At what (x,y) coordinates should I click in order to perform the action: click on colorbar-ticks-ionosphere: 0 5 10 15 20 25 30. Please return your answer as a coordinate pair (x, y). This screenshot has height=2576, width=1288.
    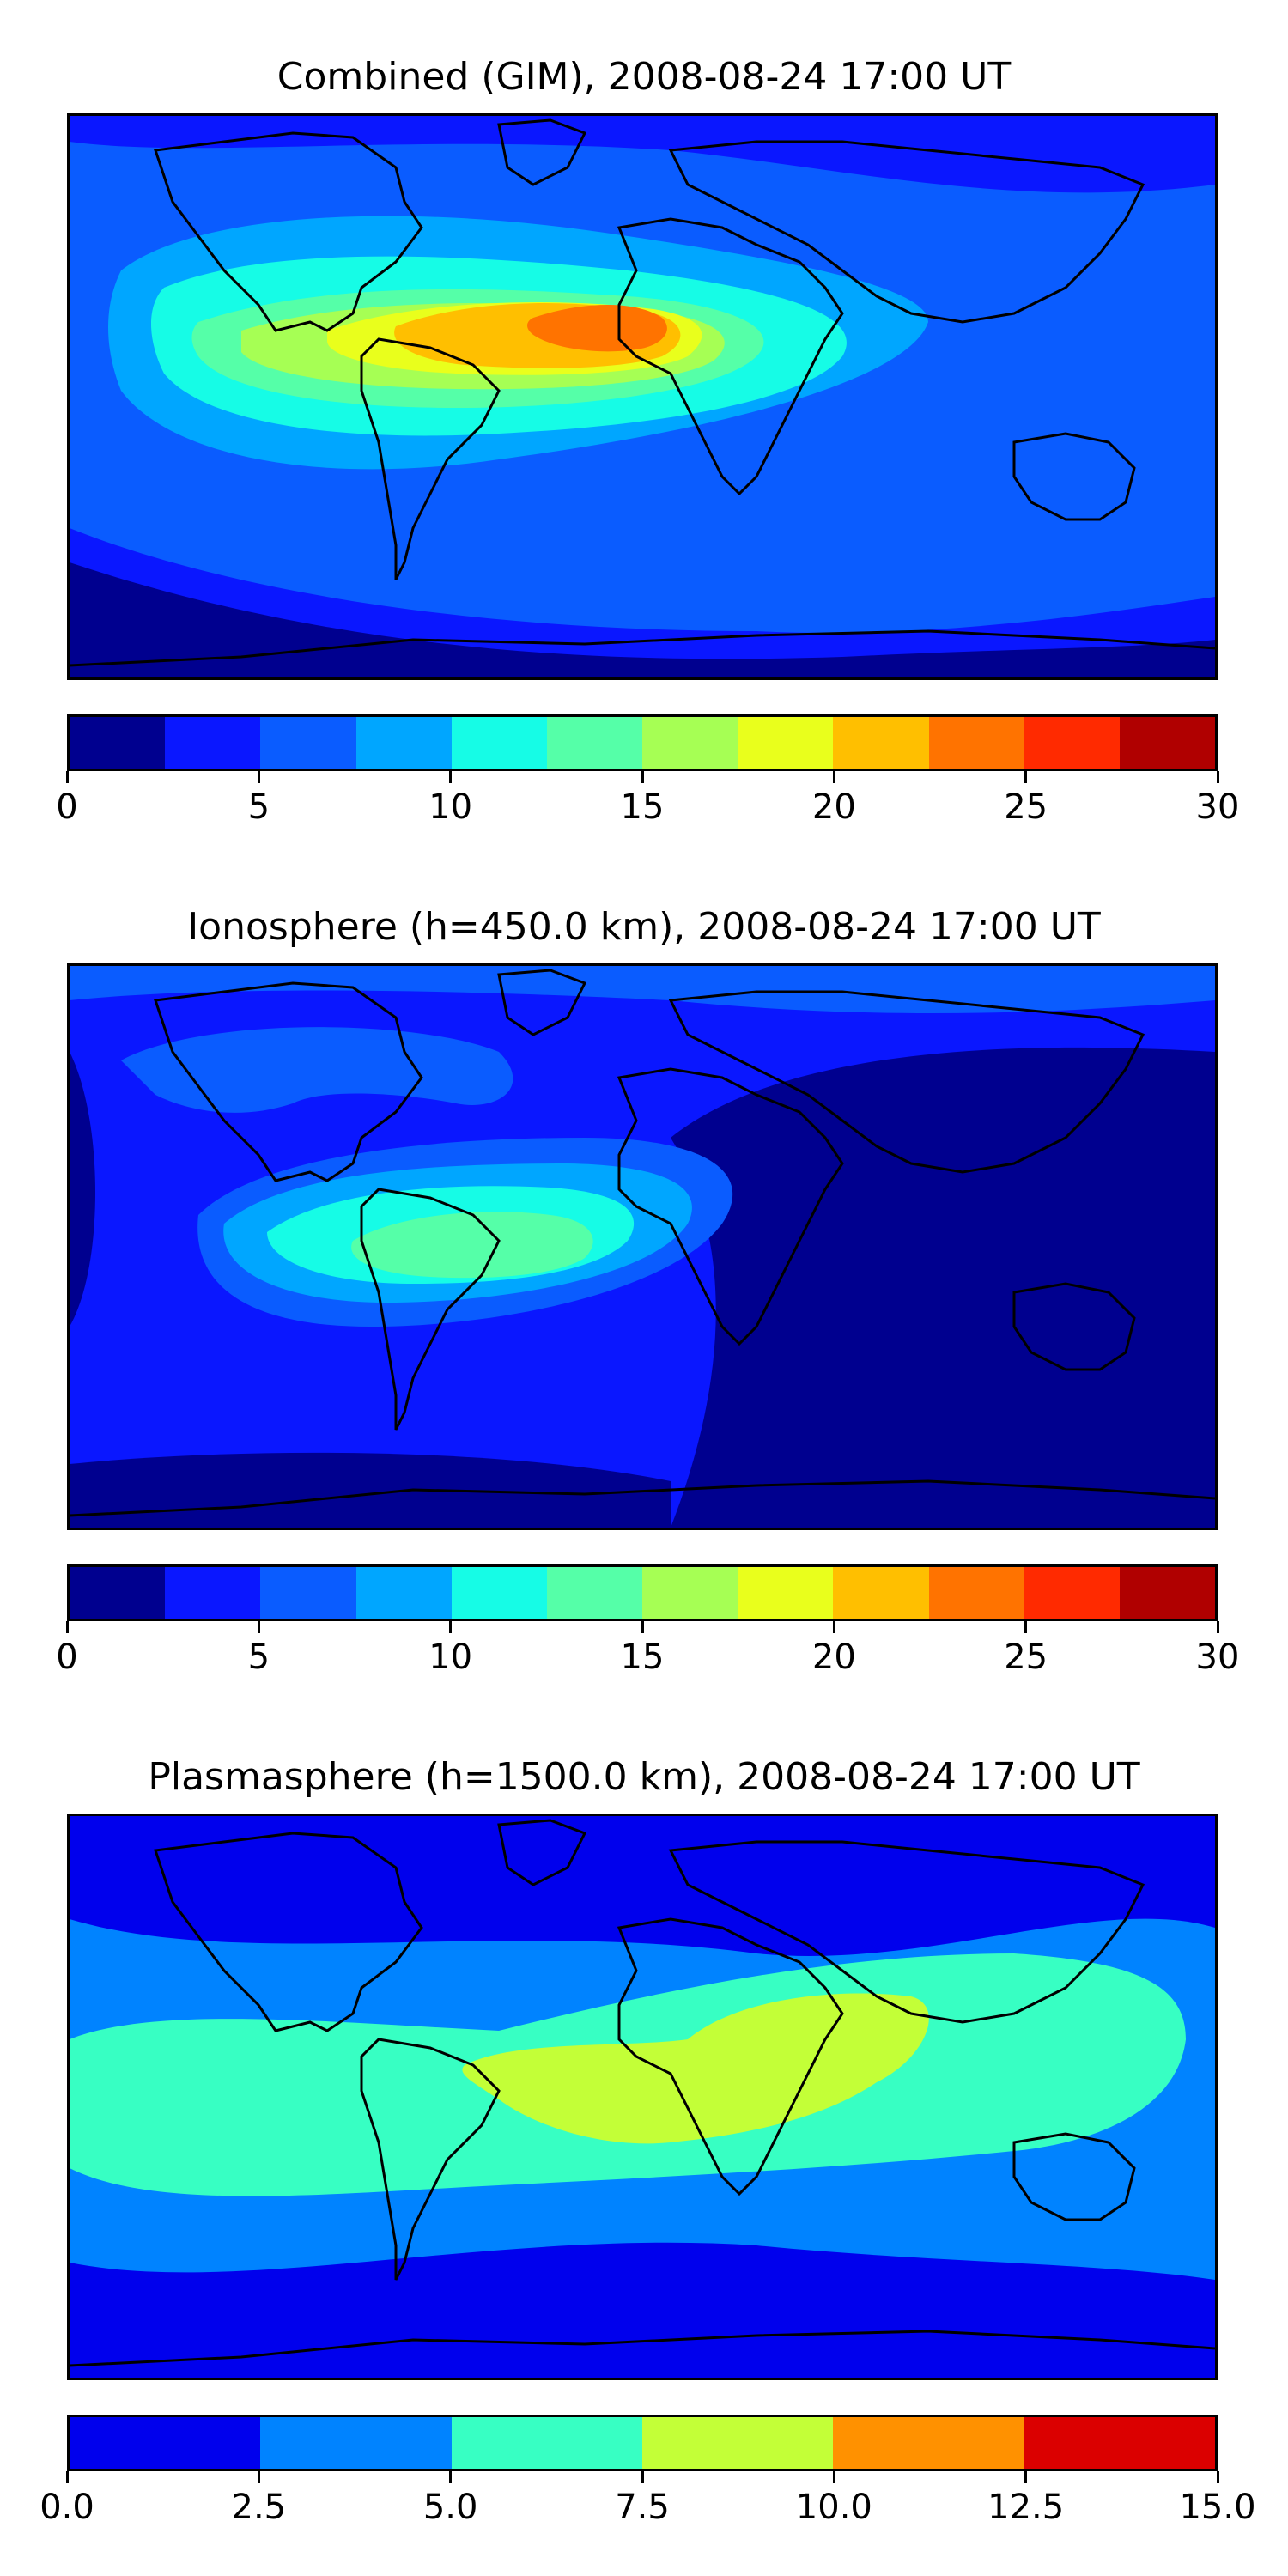
    Looking at the image, I should click on (647, 1649).